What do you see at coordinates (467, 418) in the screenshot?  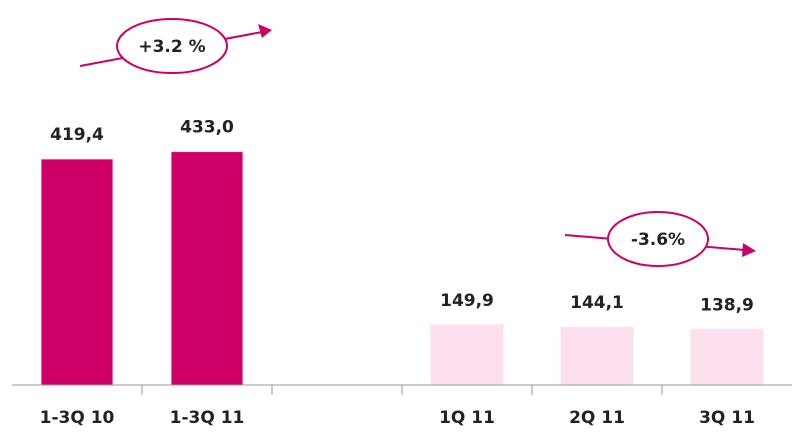 I see `x-tick-label: 1Q 11` at bounding box center [467, 418].